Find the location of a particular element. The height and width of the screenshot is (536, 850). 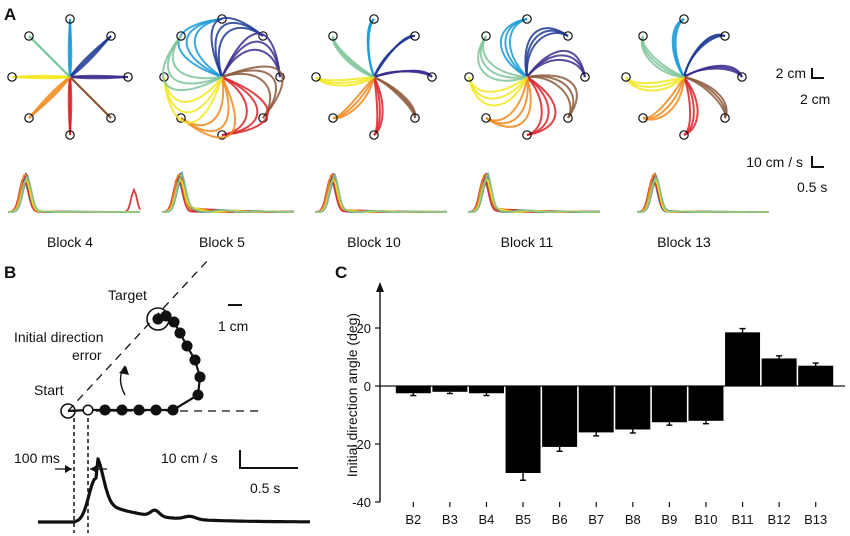

bar-B10 is located at coordinates (706, 403).